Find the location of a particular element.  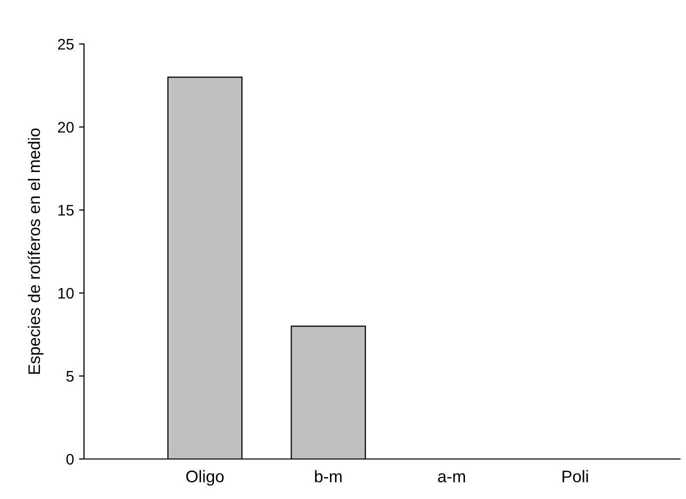

x-tick-label: b-m is located at coordinates (328, 476).